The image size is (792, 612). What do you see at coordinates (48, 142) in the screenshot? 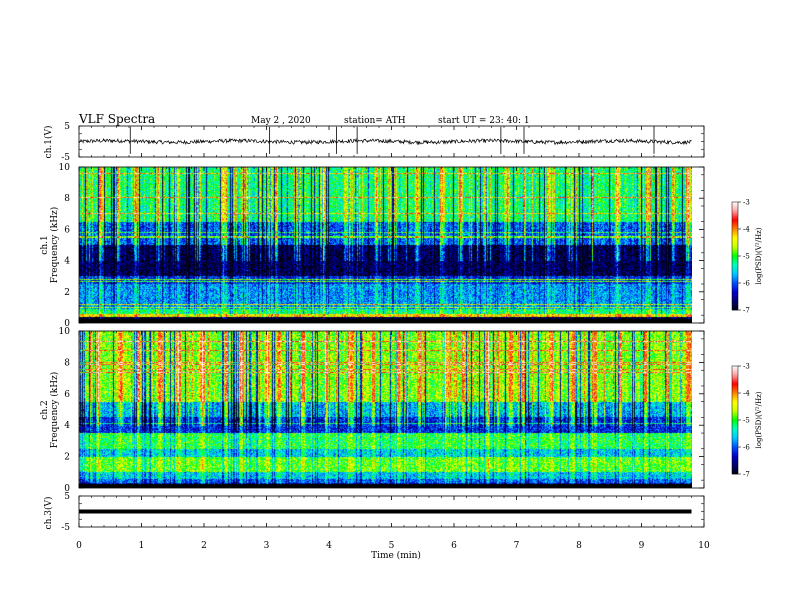
I see `ch1-waveform-ylabel: ch.1(V)` at bounding box center [48, 142].